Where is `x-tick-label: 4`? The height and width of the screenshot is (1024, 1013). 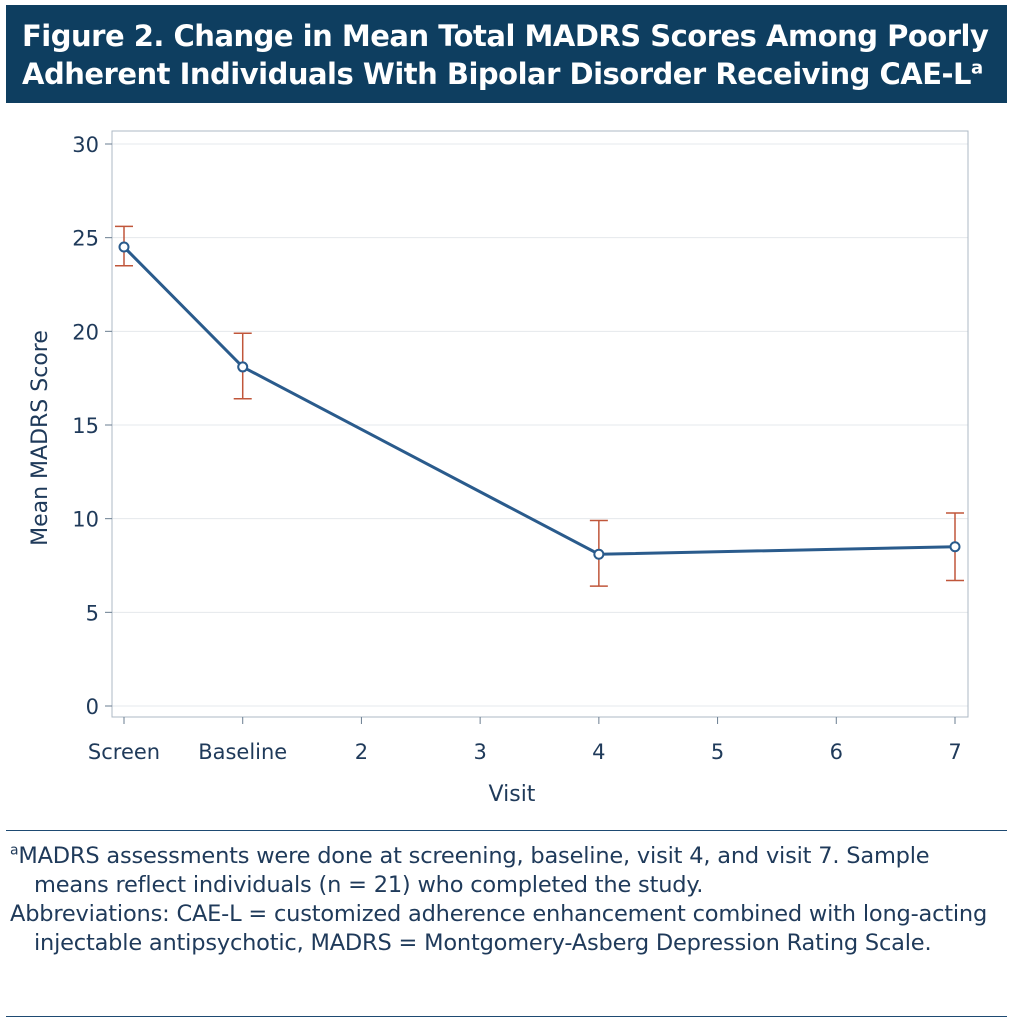
x-tick-label: 4 is located at coordinates (598, 752).